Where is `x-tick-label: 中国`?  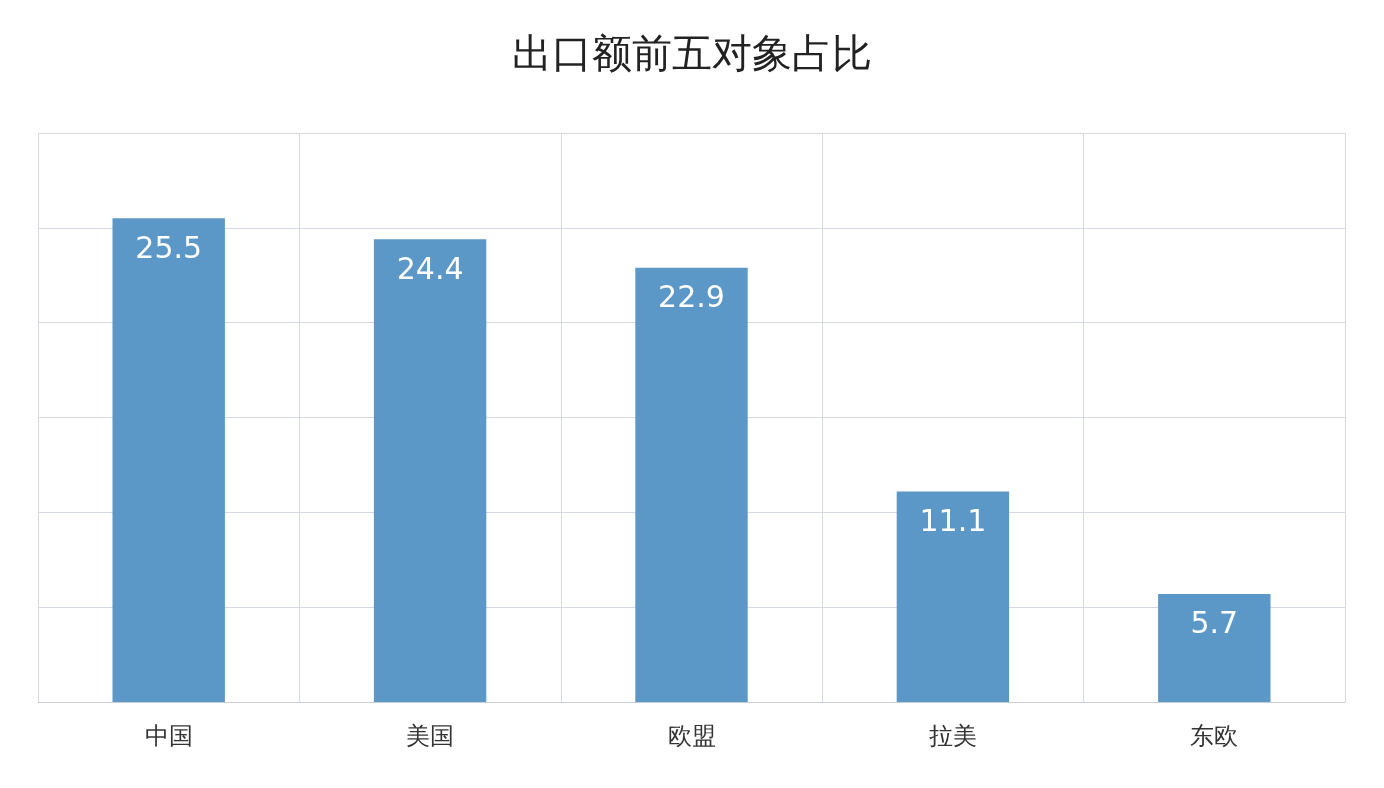
x-tick-label: 中国 is located at coordinates (168, 736).